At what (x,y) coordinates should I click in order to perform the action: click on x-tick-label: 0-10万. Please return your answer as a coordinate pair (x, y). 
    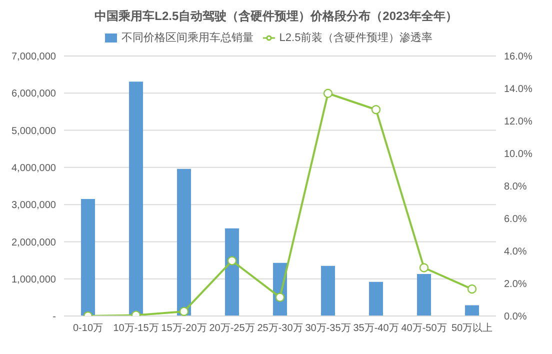
    Looking at the image, I should click on (88, 328).